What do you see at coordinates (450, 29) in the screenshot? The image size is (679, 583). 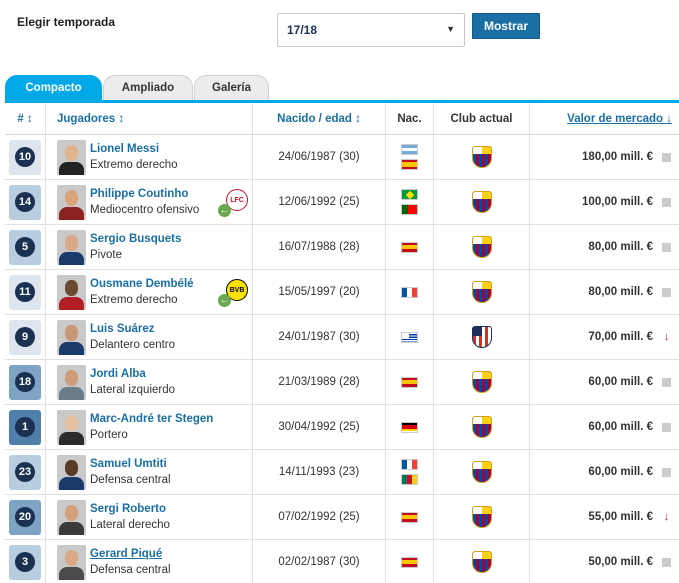 I see `chevron-down-icon: ▼` at bounding box center [450, 29].